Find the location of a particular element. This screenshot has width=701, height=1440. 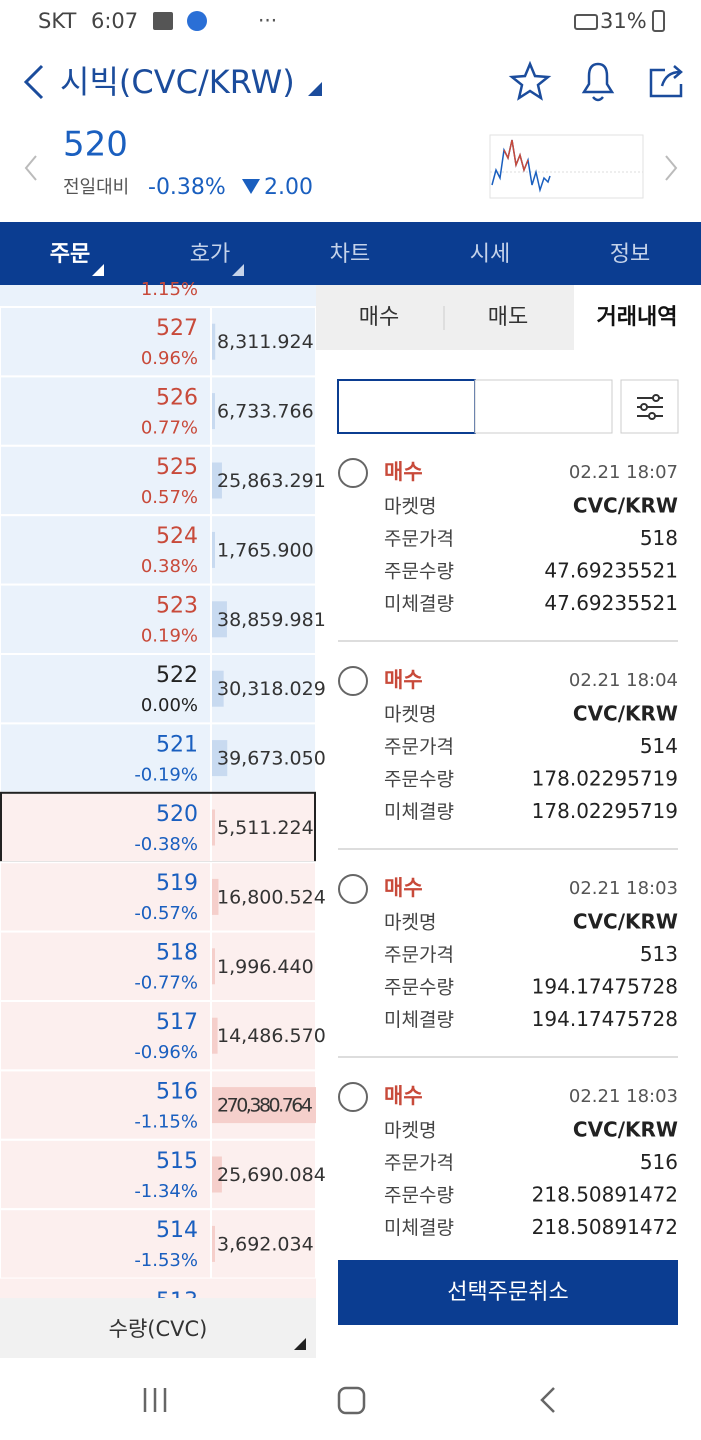

change-rate: -0.38% is located at coordinates (187, 187).